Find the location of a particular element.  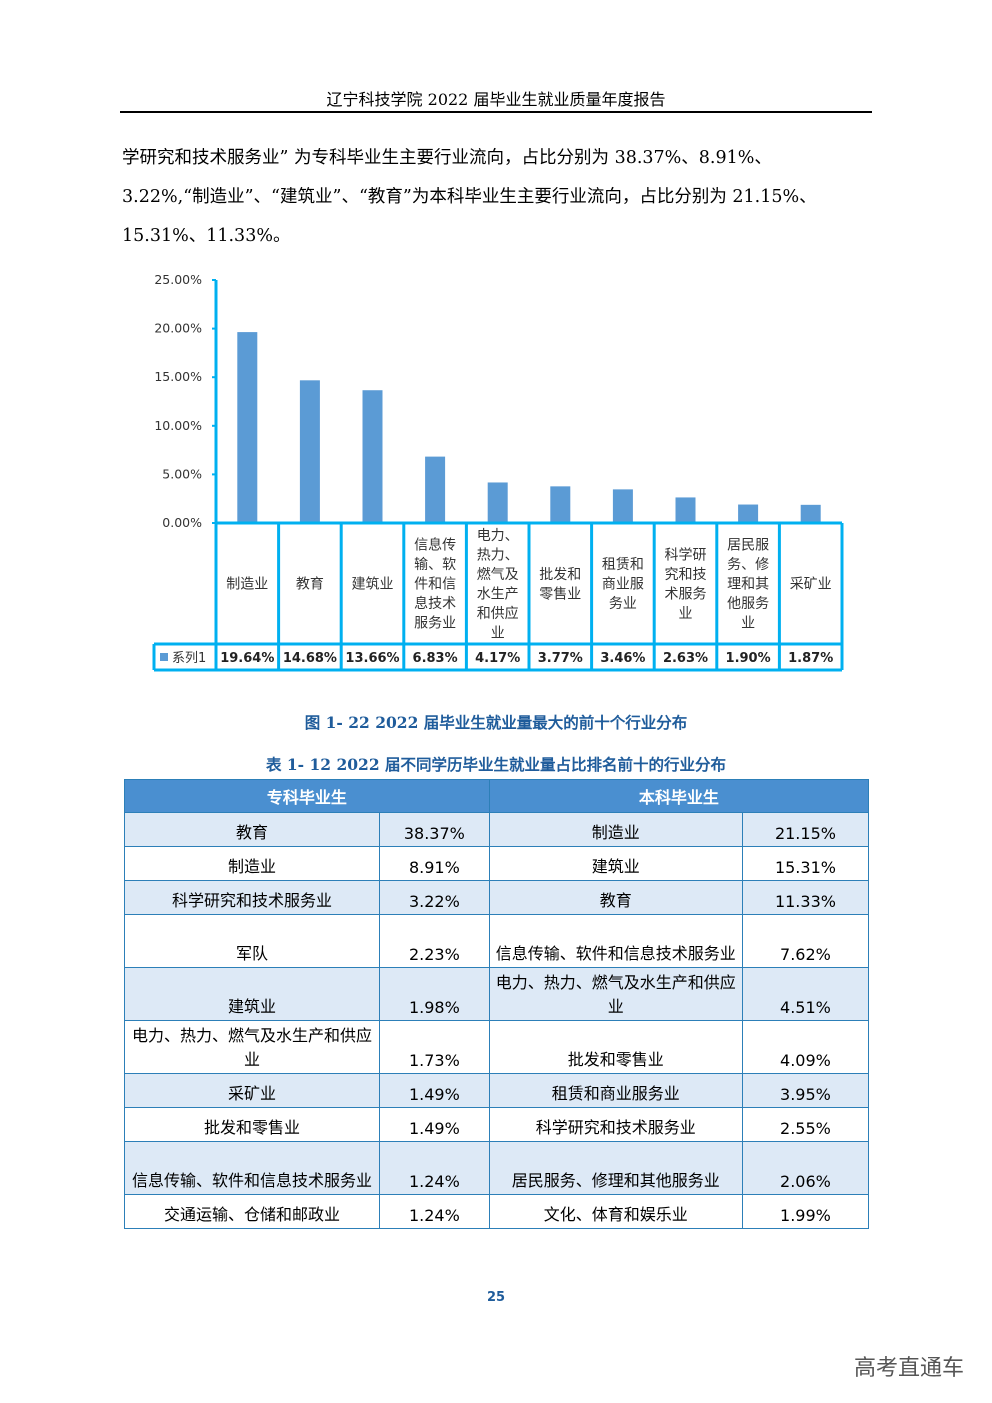

vocational-percent: 2.23% is located at coordinates (434, 941).